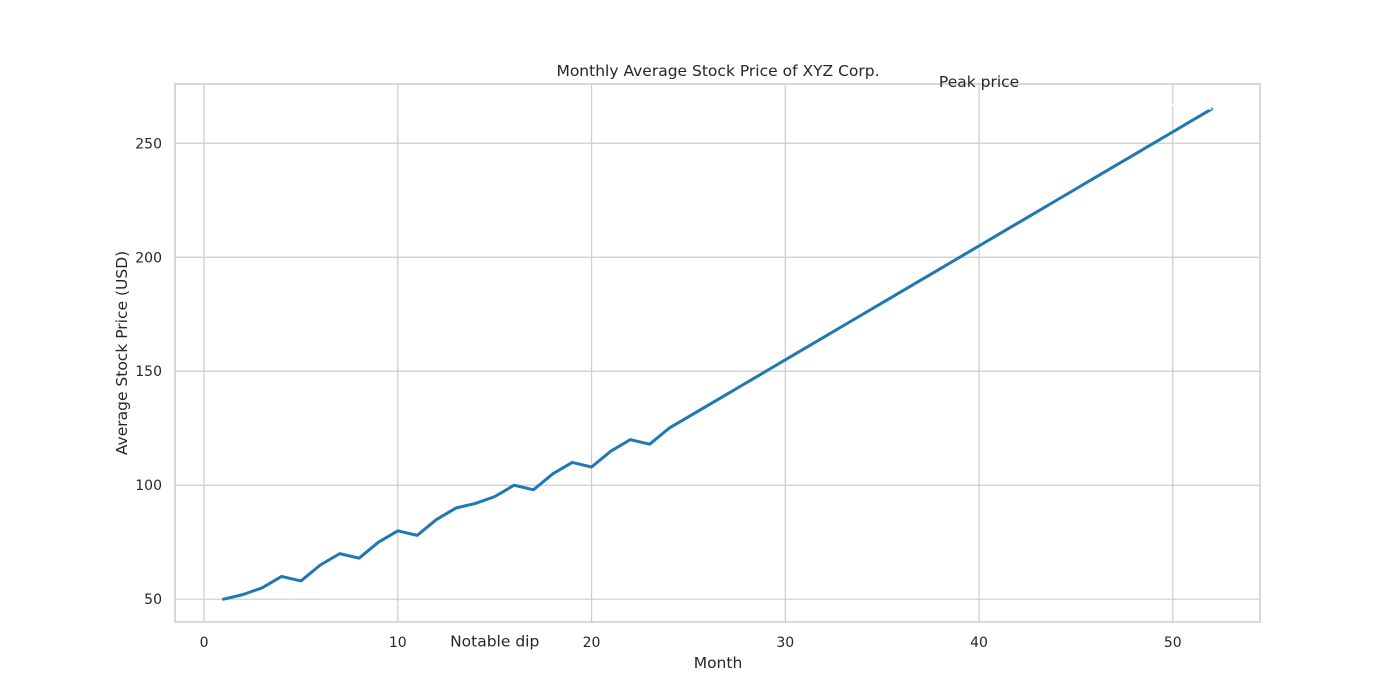 The width and height of the screenshot is (1400, 700). What do you see at coordinates (494, 641) in the screenshot?
I see `annotation-label: Notable dip` at bounding box center [494, 641].